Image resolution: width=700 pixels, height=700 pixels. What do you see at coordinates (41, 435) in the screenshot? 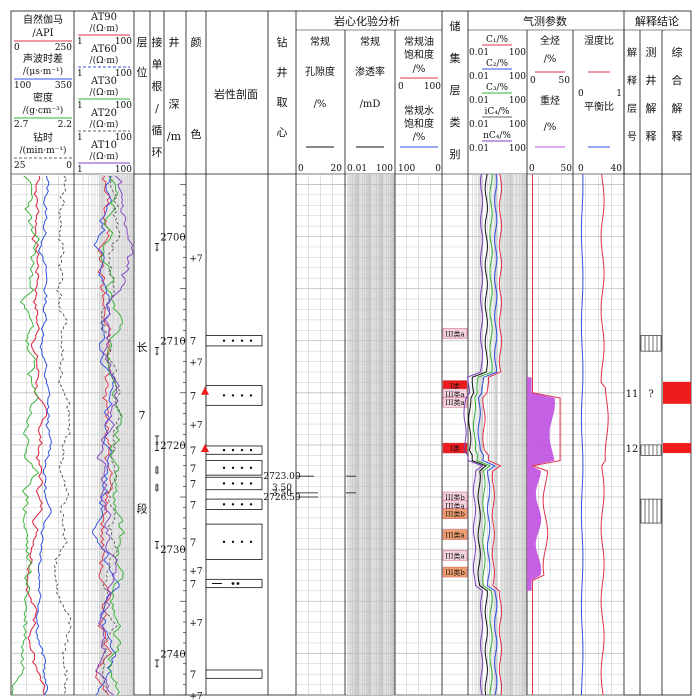
I see `track-left-logs` at bounding box center [41, 435].